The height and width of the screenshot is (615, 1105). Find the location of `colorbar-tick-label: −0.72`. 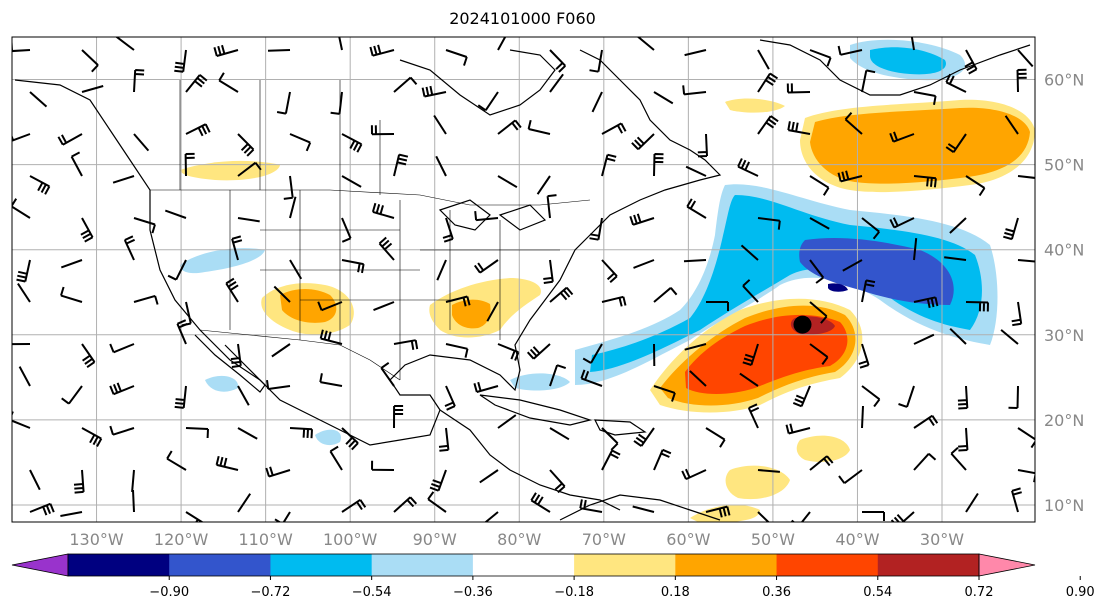

colorbar-tick-label: −0.72 is located at coordinates (271, 592).